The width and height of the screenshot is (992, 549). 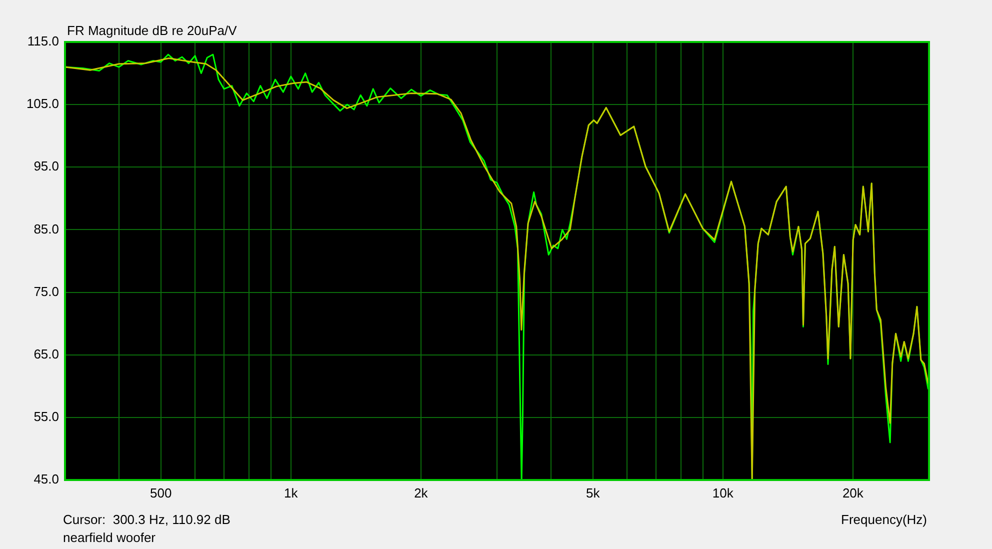 What do you see at coordinates (723, 492) in the screenshot?
I see `x-tick-label: 10k` at bounding box center [723, 492].